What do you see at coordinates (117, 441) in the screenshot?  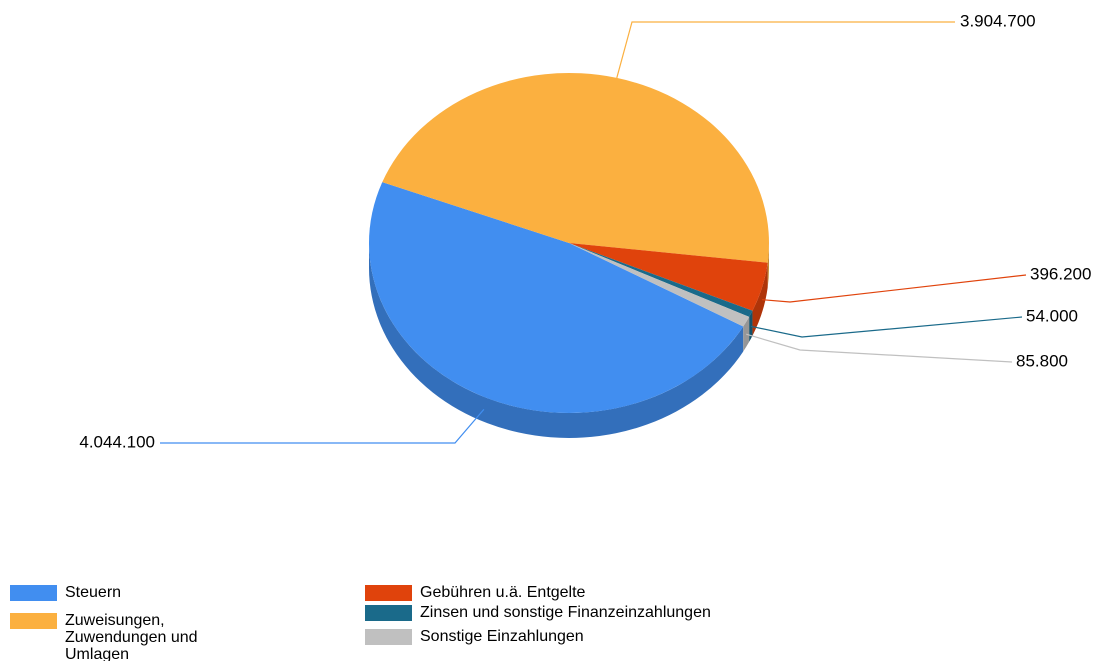 I see `data-label: 4.044.100` at bounding box center [117, 441].